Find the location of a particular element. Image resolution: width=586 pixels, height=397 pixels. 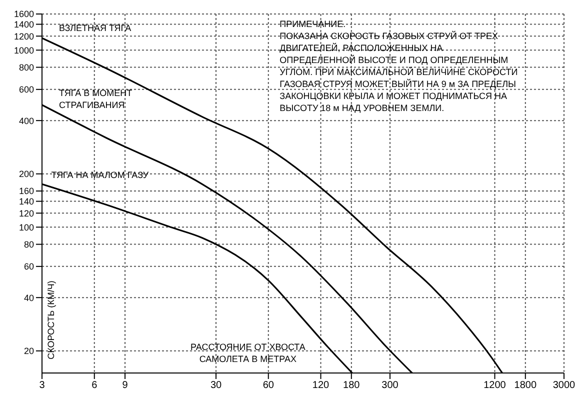

x-tick-label: 30 is located at coordinates (216, 386).